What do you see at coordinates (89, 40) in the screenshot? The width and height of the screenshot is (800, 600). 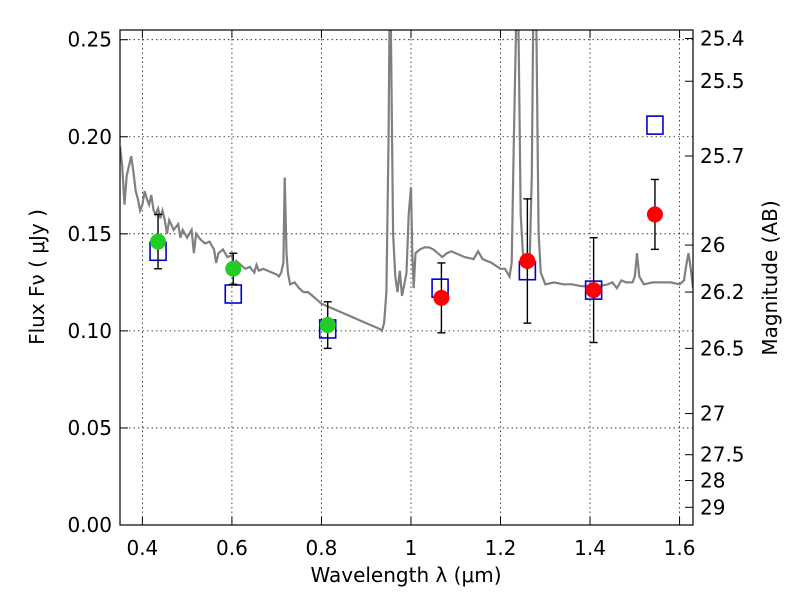 I see `y-tick-label: 0.25` at bounding box center [89, 40].